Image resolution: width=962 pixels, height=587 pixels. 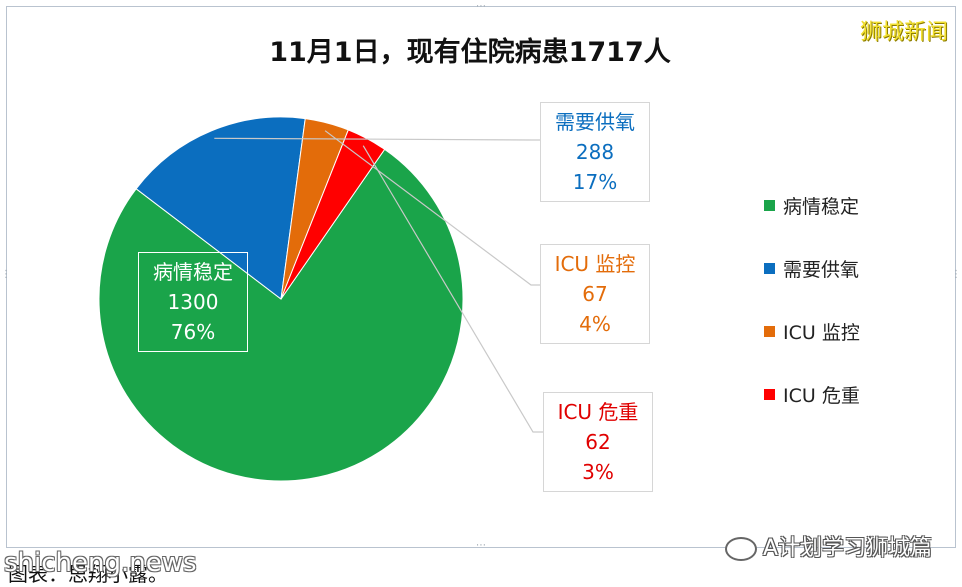 I want to click on legend-item-stable: 病情稳定, so click(x=812, y=205).